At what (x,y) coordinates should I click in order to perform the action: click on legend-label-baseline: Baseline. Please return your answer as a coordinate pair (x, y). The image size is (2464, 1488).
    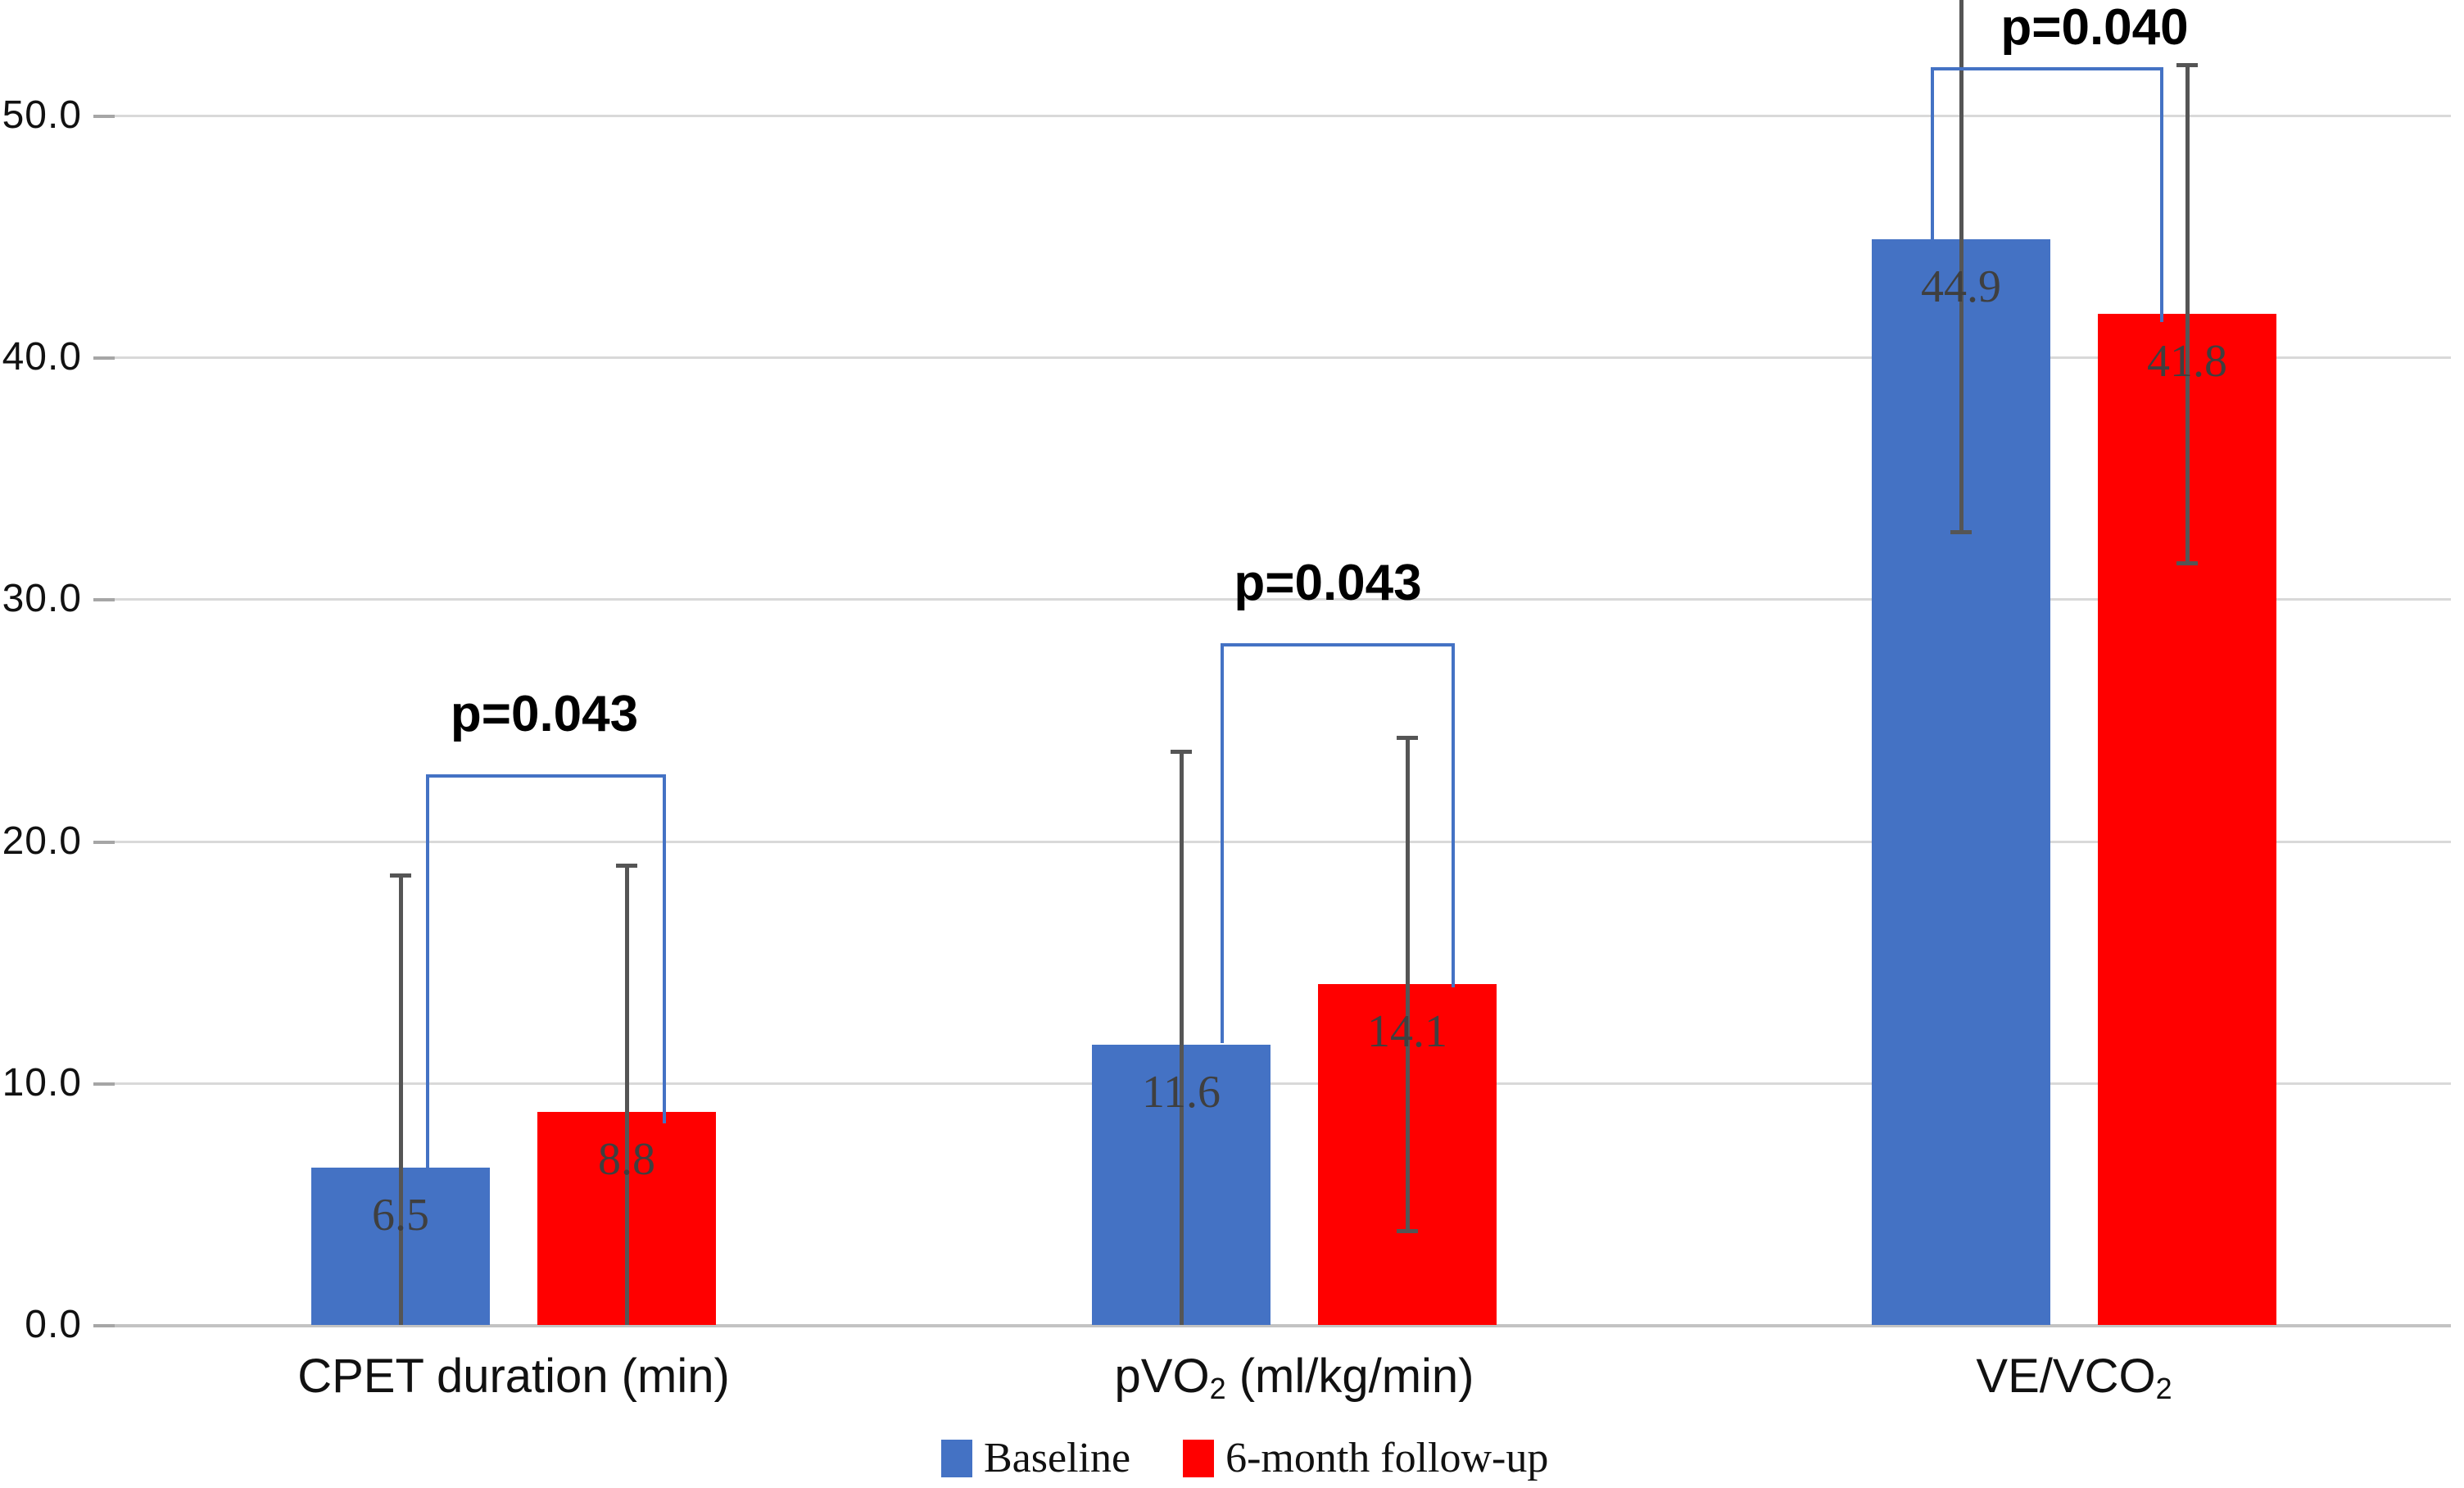
    Looking at the image, I should click on (1057, 1458).